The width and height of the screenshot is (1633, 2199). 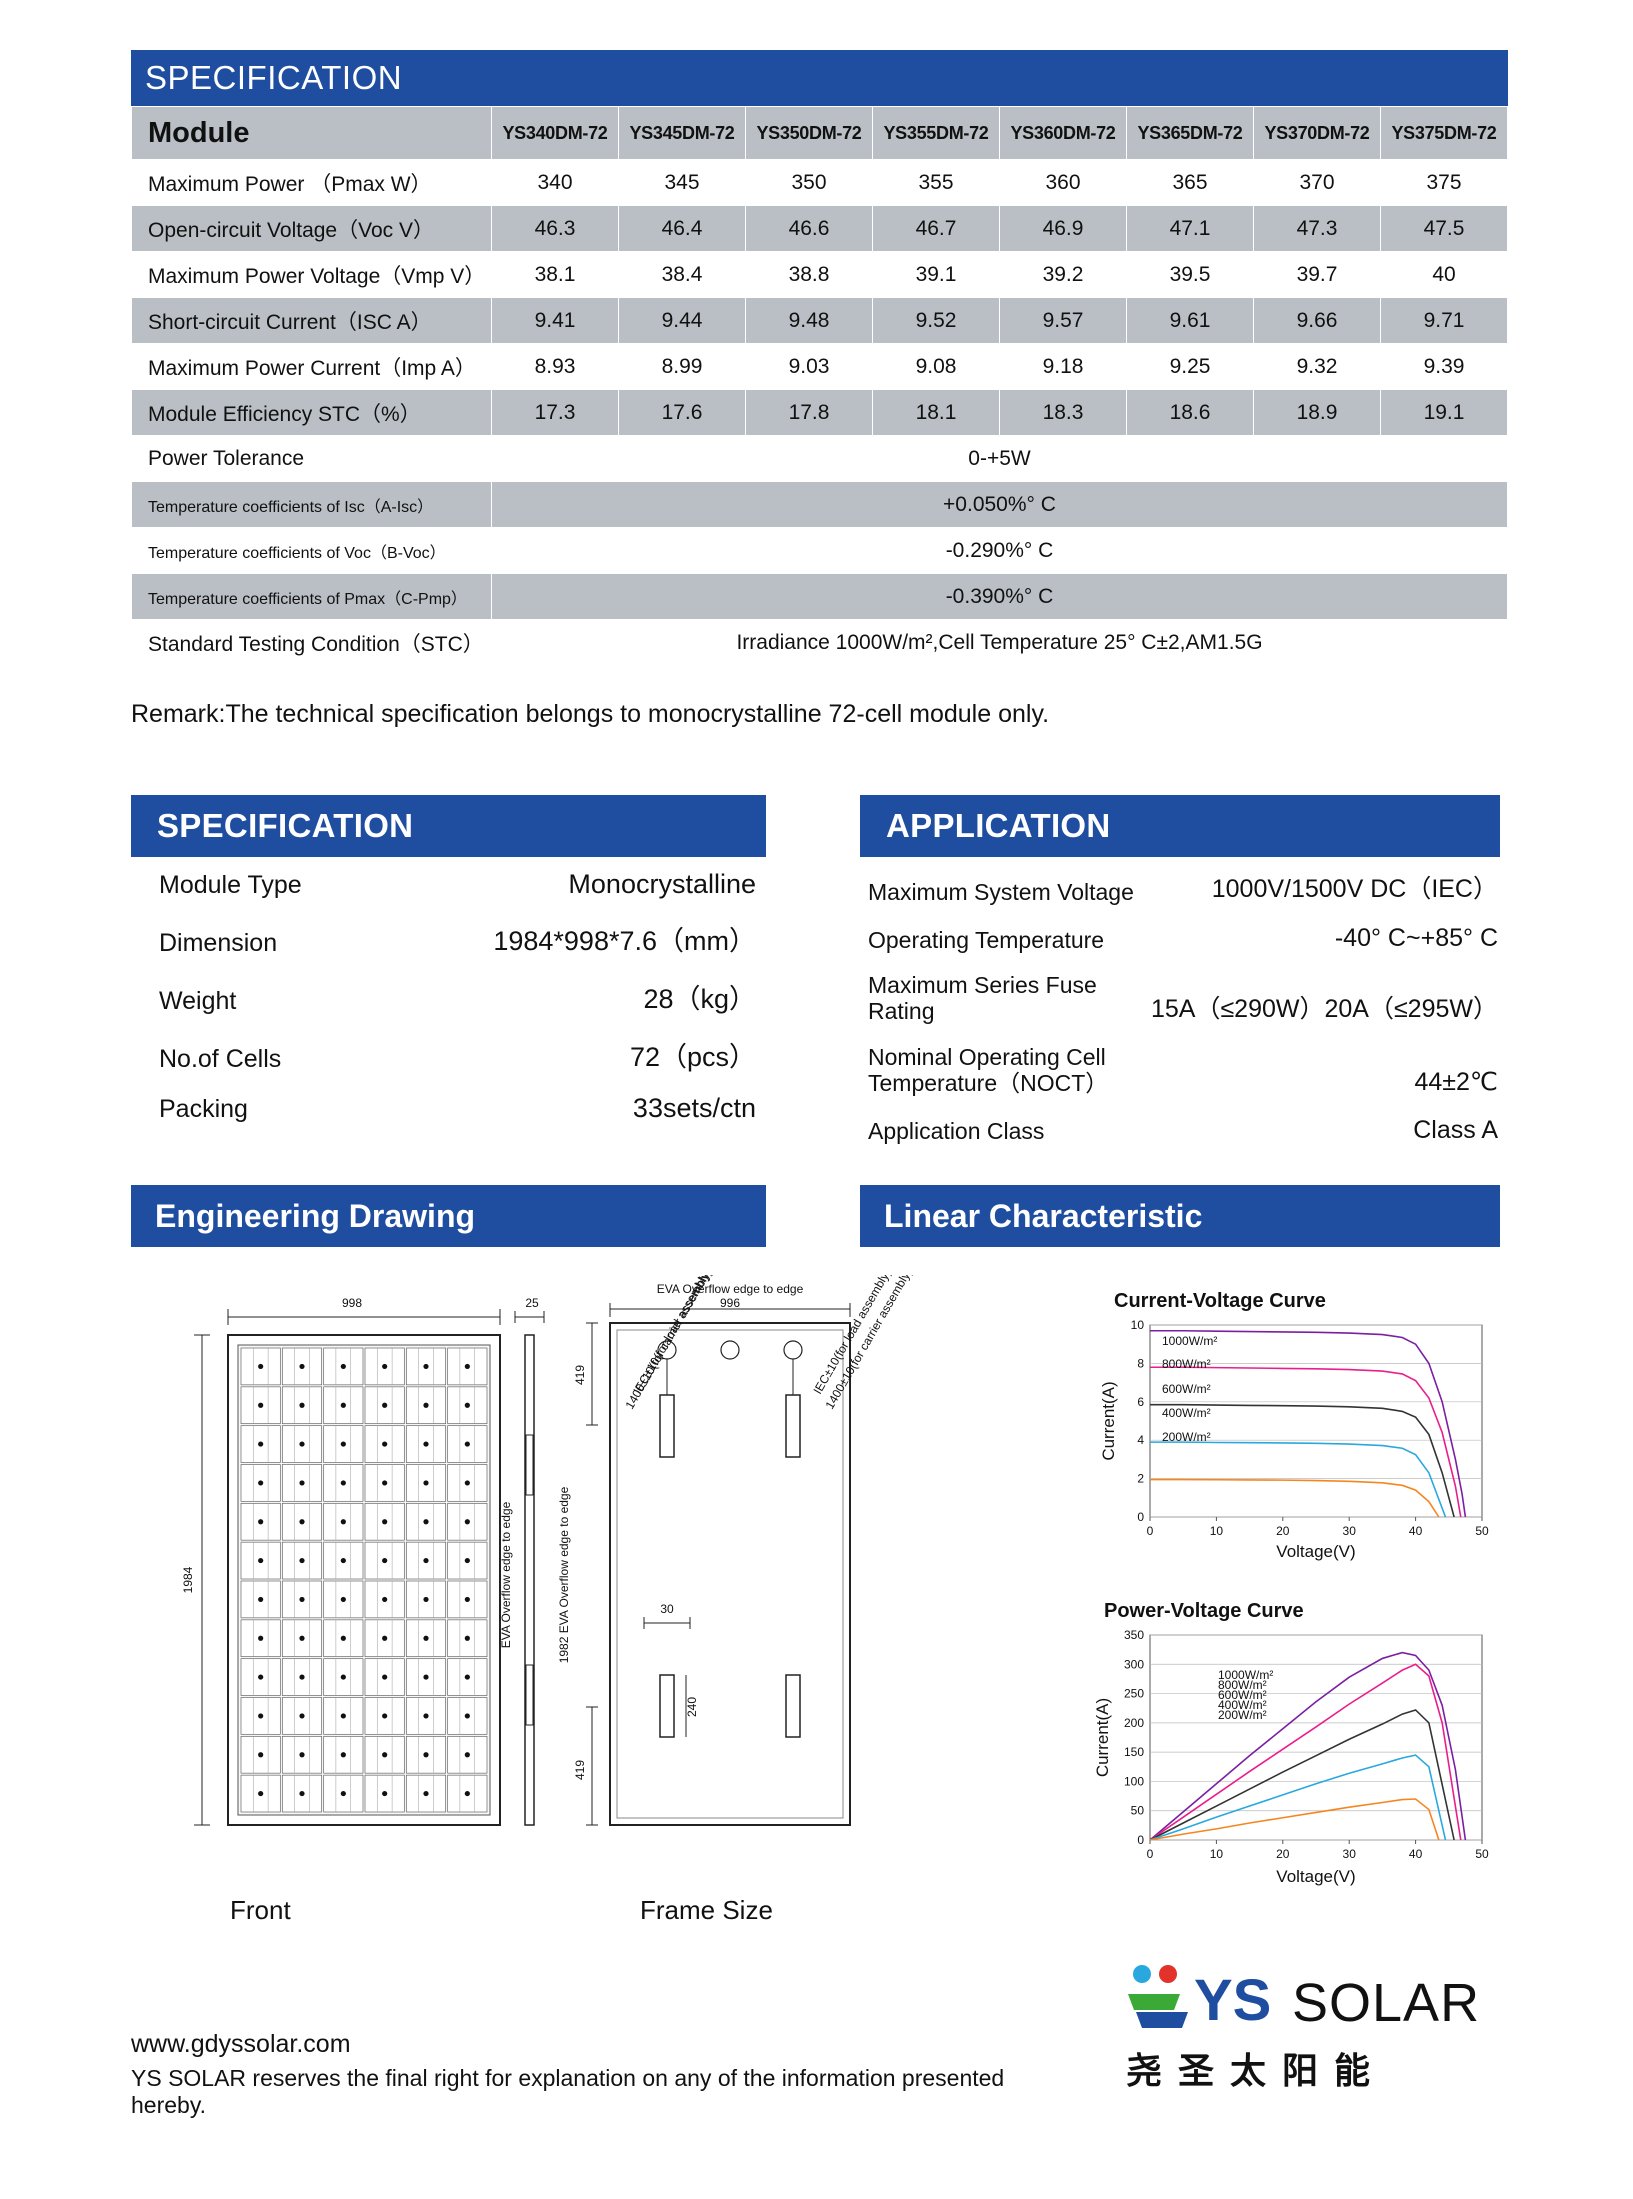 What do you see at coordinates (448, 826) in the screenshot?
I see `specification-banner: SPECIFICATION` at bounding box center [448, 826].